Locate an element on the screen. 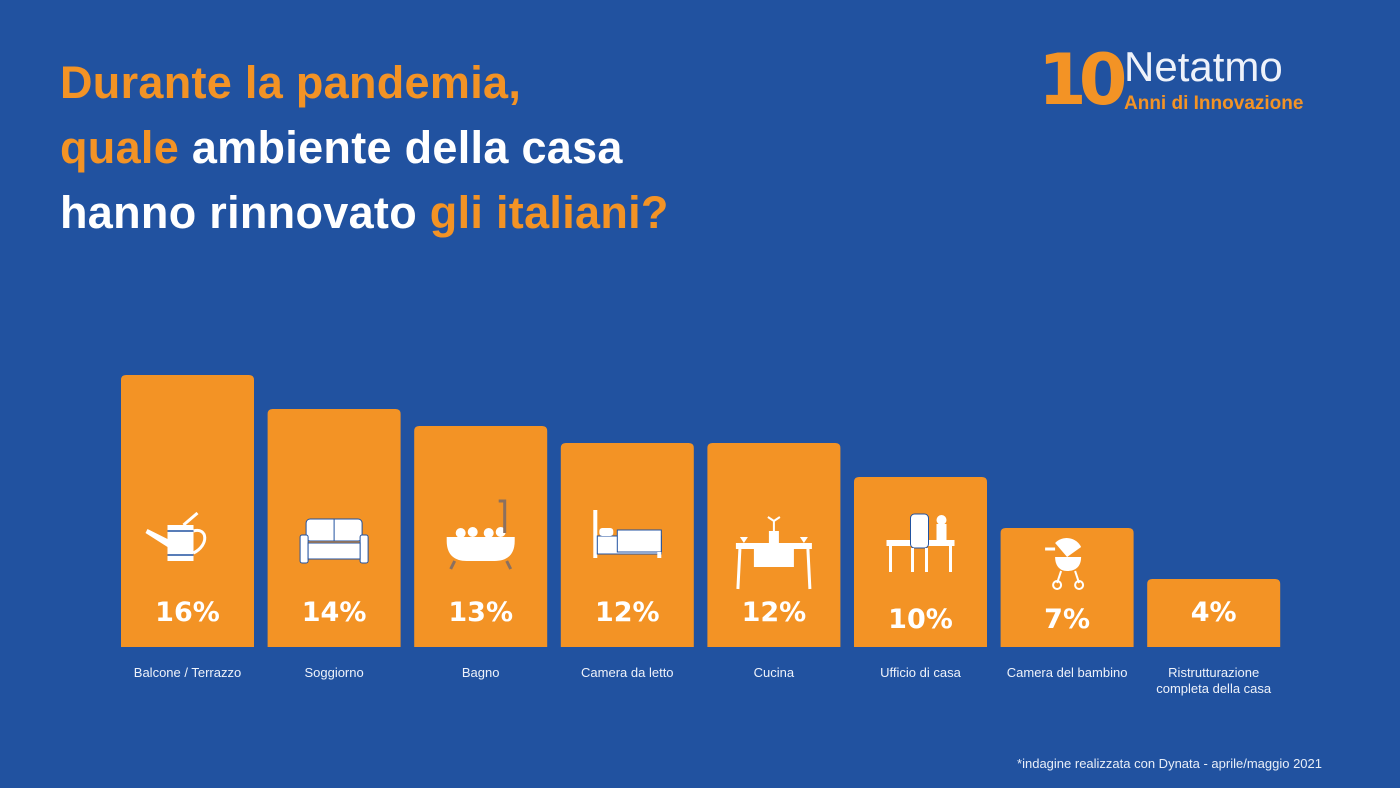 This screenshot has height=788, width=1400. data-label: 7% is located at coordinates (1067, 619).